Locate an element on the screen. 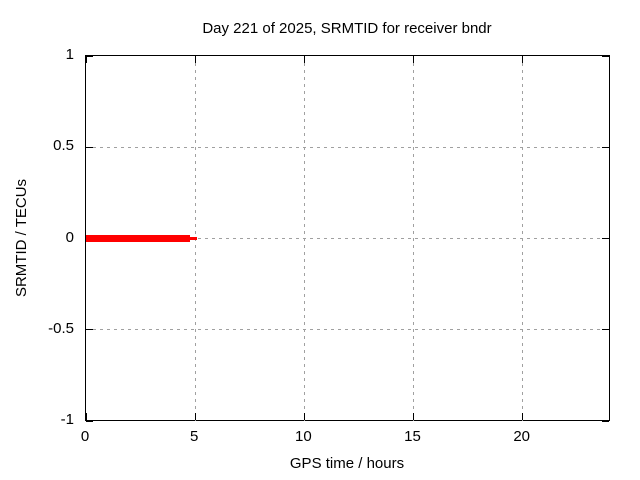 The height and width of the screenshot is (480, 640). y-tick-label: 1 is located at coordinates (69, 54).